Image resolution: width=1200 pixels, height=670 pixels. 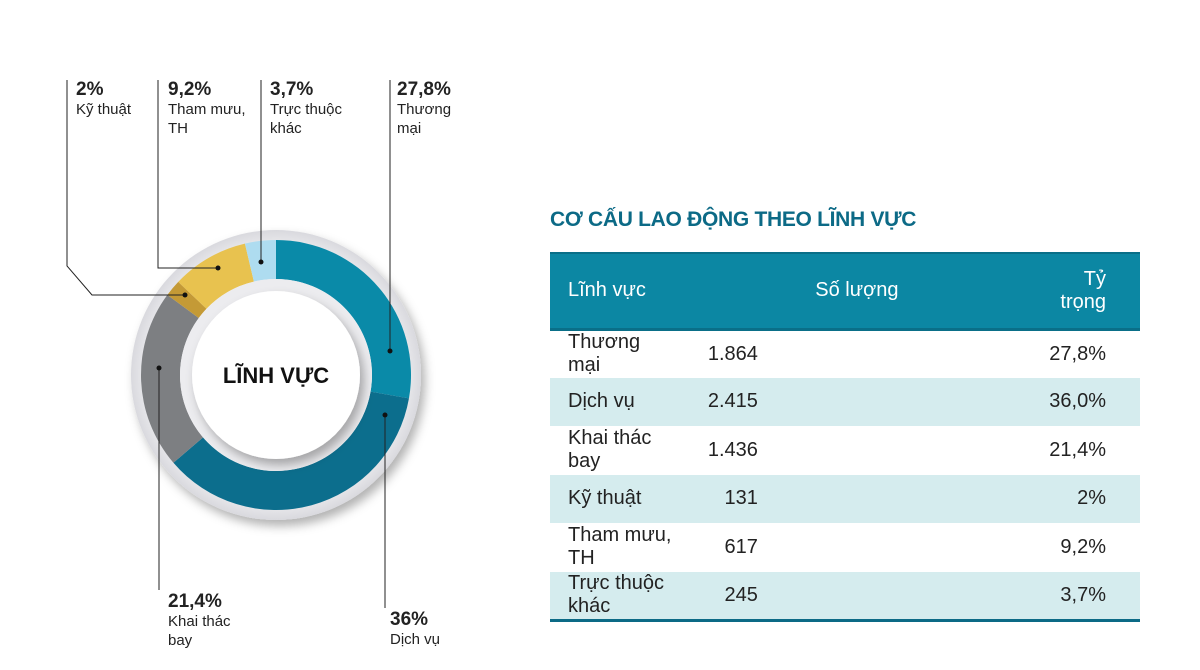 I want to click on slice-name: Trực thuộc, so click(x=306, y=109).